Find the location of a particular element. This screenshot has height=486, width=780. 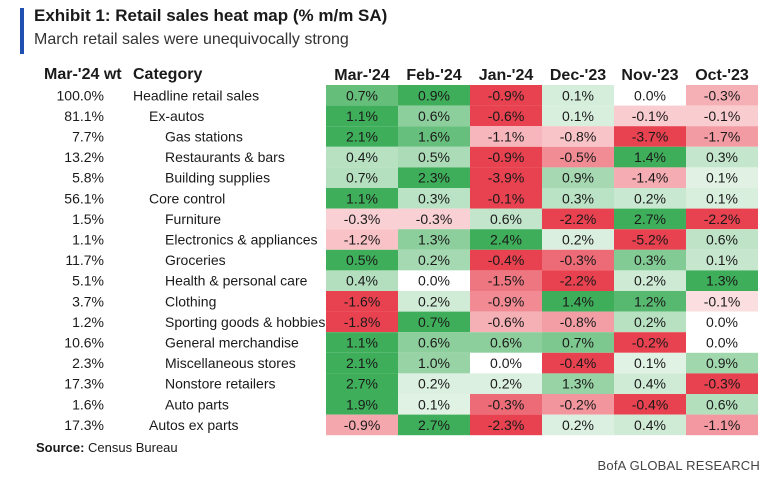

cell-value: -0.8% is located at coordinates (578, 322).